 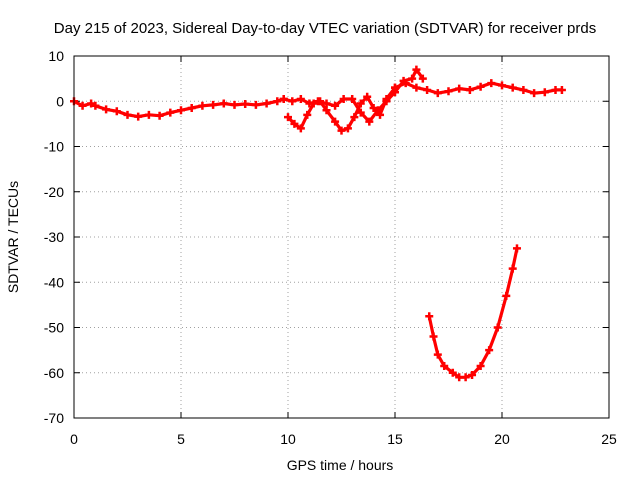 What do you see at coordinates (288, 439) in the screenshot?
I see `x-tick-label: 10` at bounding box center [288, 439].